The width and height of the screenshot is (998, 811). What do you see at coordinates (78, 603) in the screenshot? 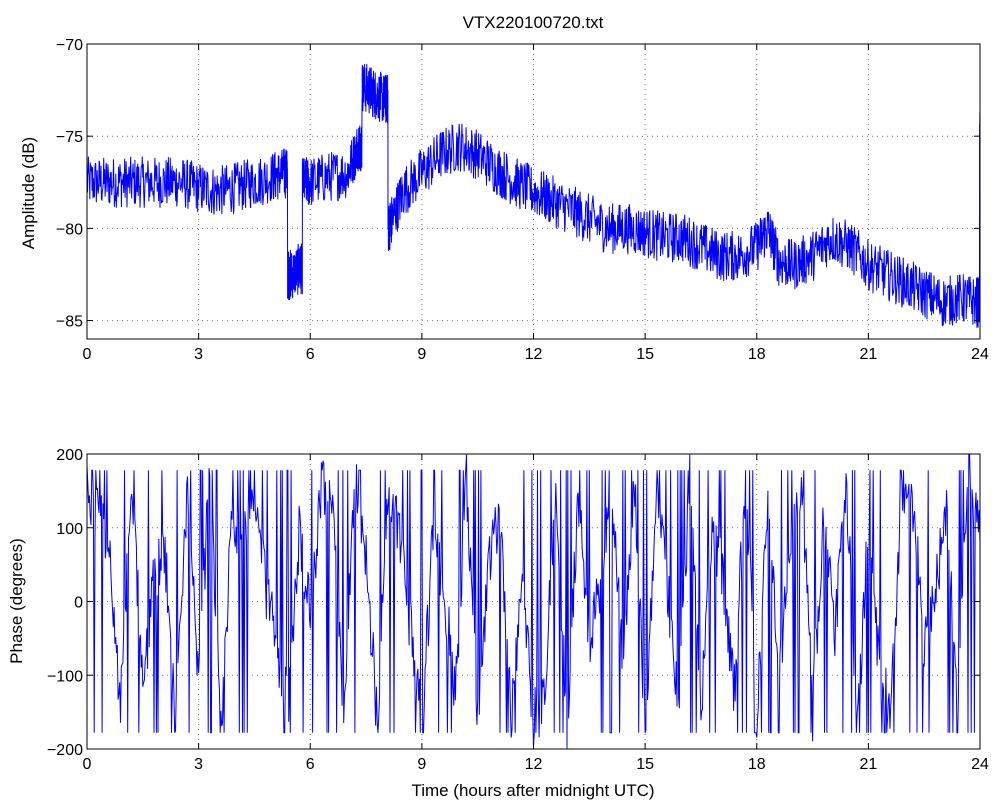
I see `phase-y-tick-label: 0` at bounding box center [78, 603].